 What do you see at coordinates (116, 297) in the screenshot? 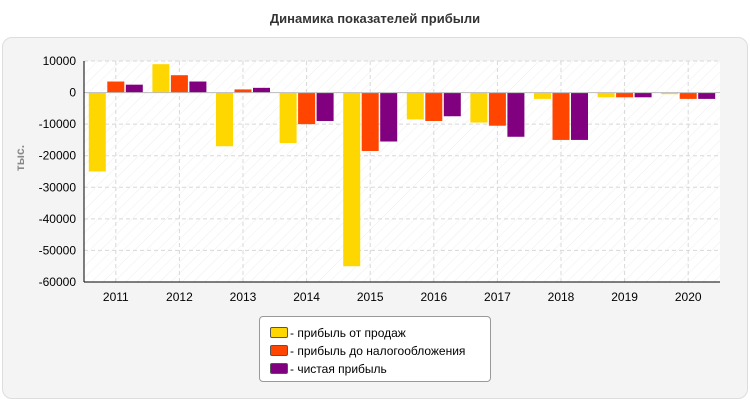
I see `x-tick-label: 2011` at bounding box center [116, 297].